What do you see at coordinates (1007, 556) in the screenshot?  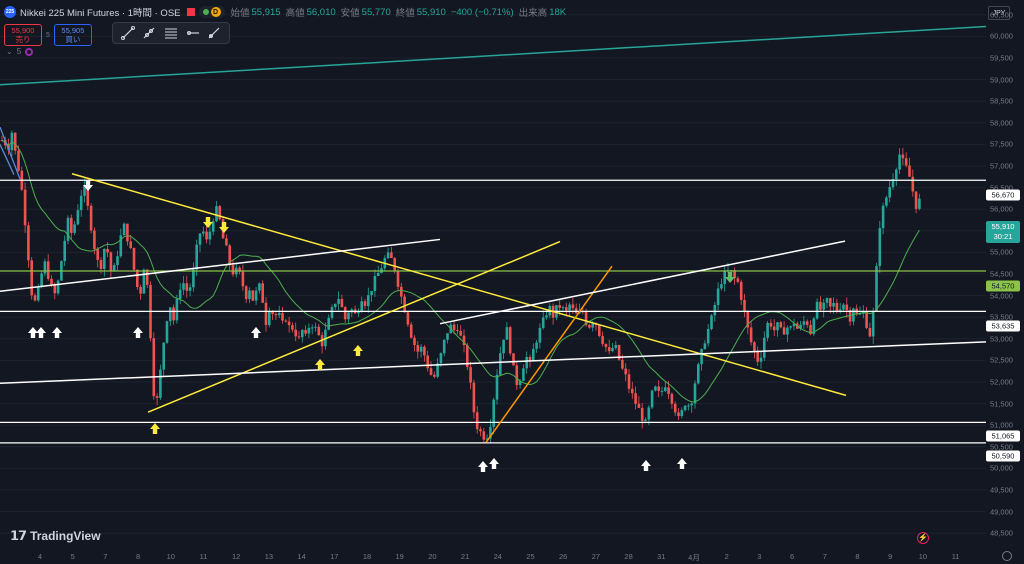 I see `settings-gear-icon` at bounding box center [1007, 556].